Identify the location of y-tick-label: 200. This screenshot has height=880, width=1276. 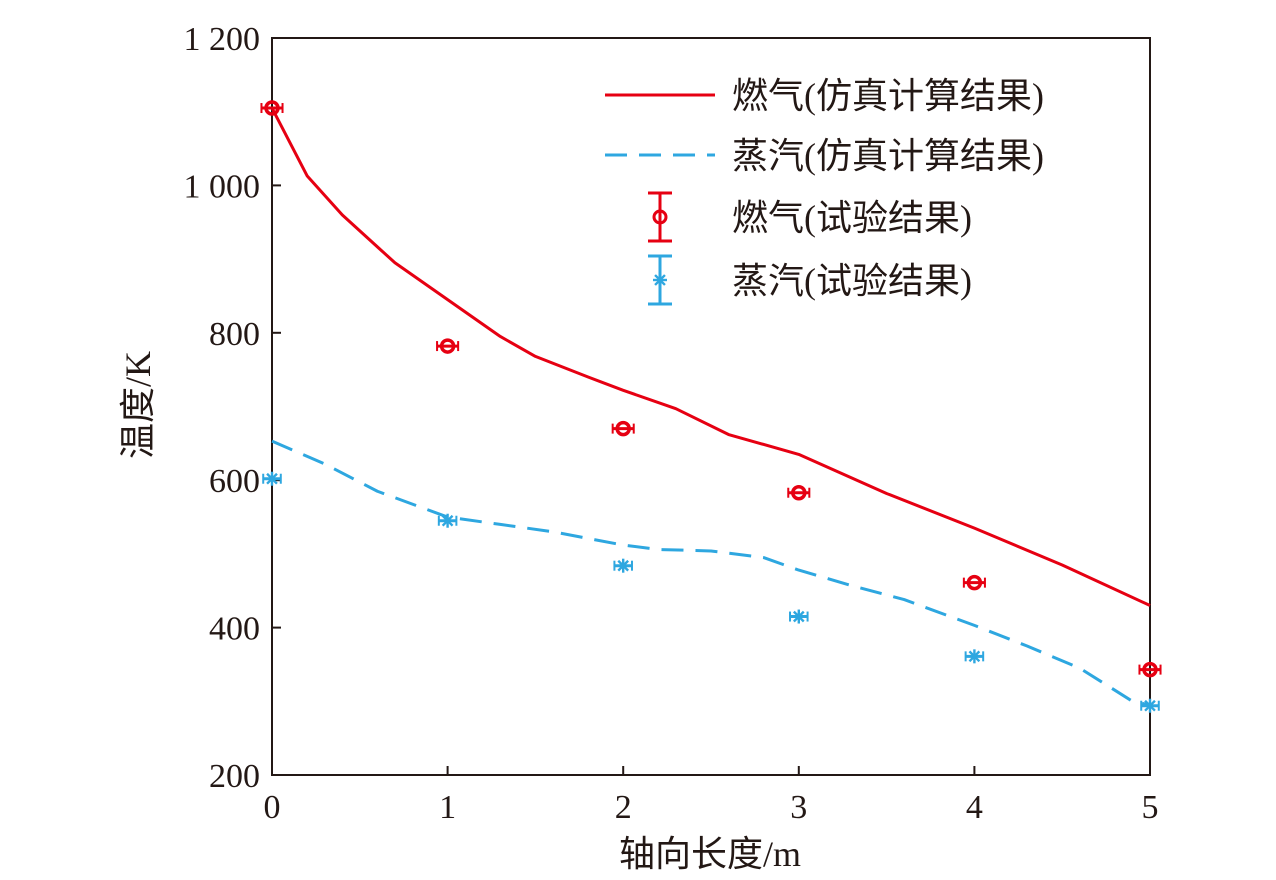
(234, 776).